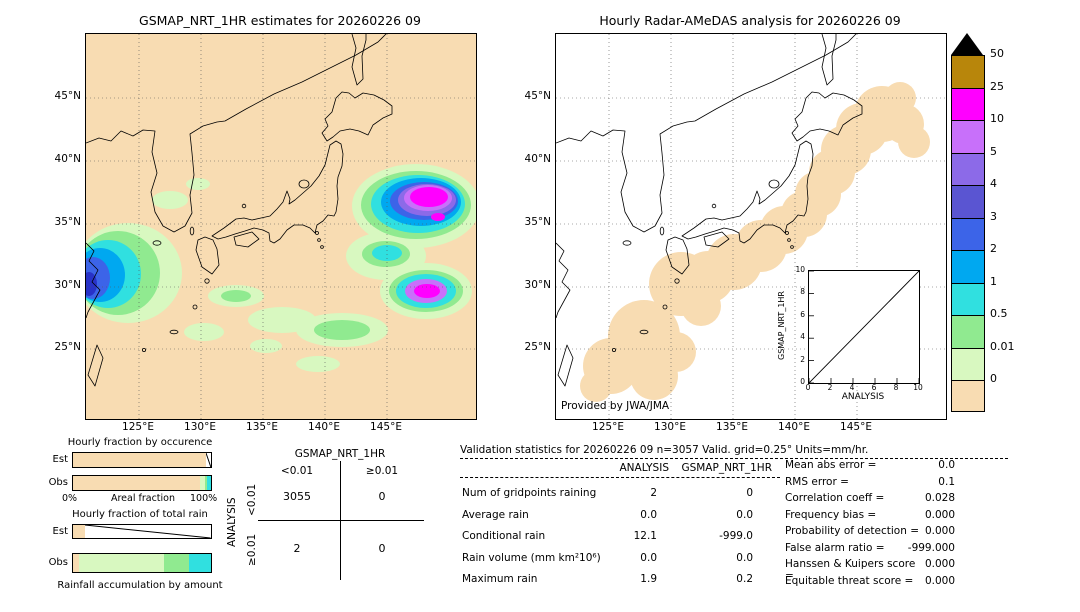 This screenshot has width=1080, height=612. I want to click on contingency-cell-11: 0, so click(382, 548).